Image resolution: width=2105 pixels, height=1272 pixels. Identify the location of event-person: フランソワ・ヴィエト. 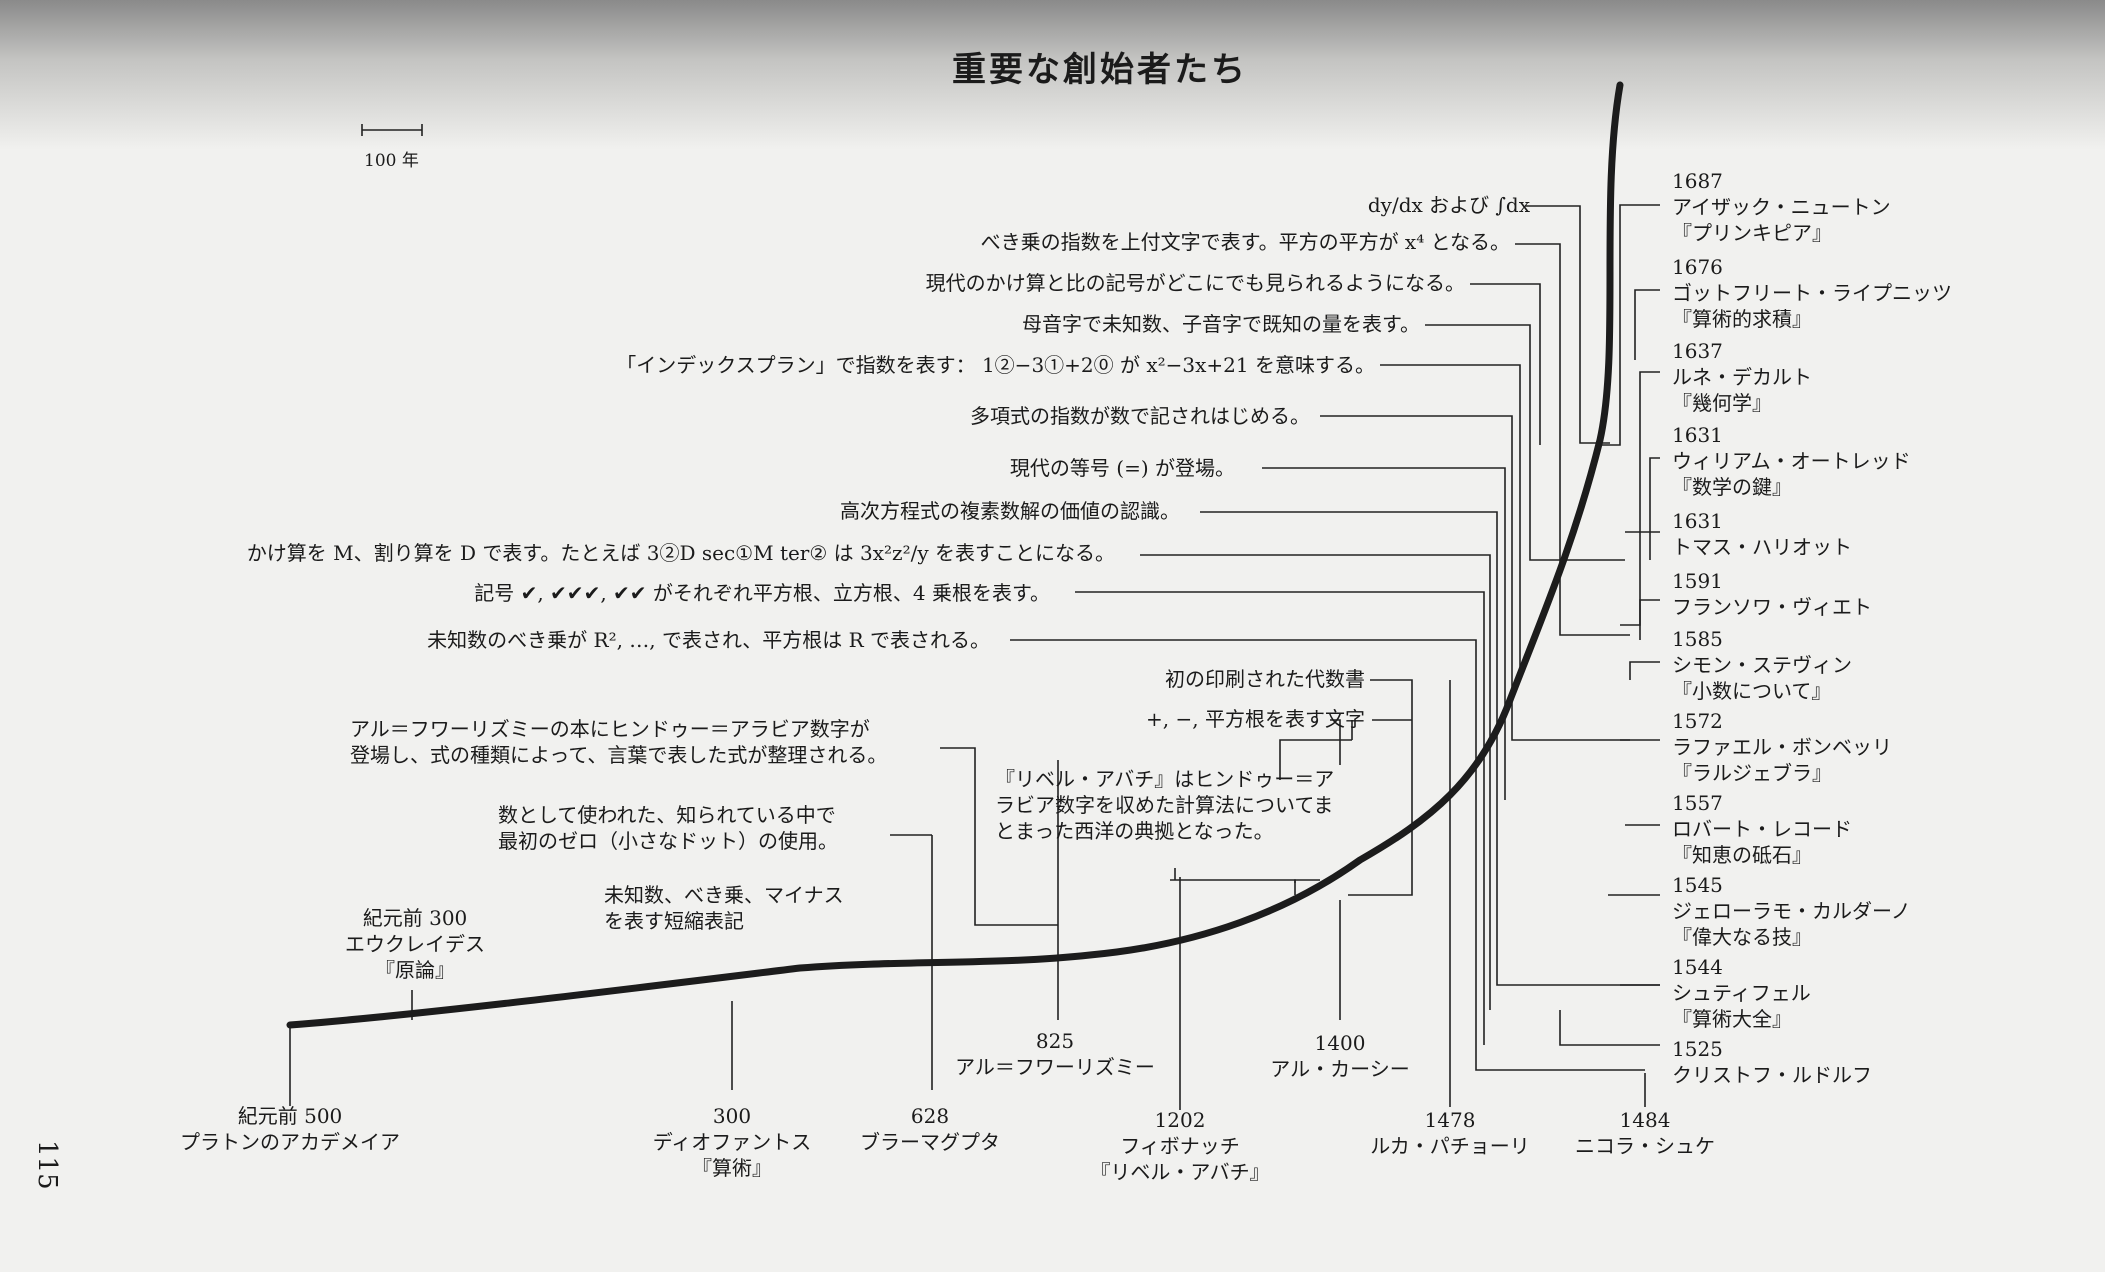
(1772, 607).